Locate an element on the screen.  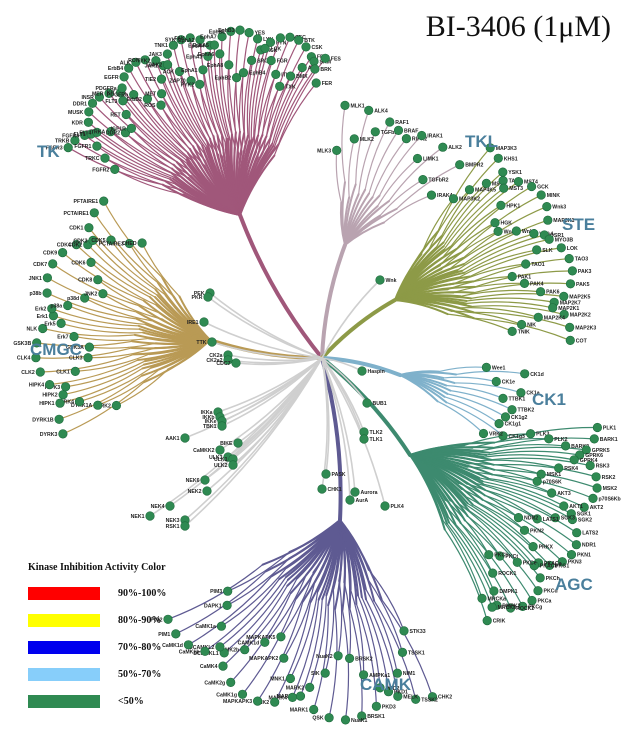
kinase-node-pyk2 is located at coordinates (200, 84).